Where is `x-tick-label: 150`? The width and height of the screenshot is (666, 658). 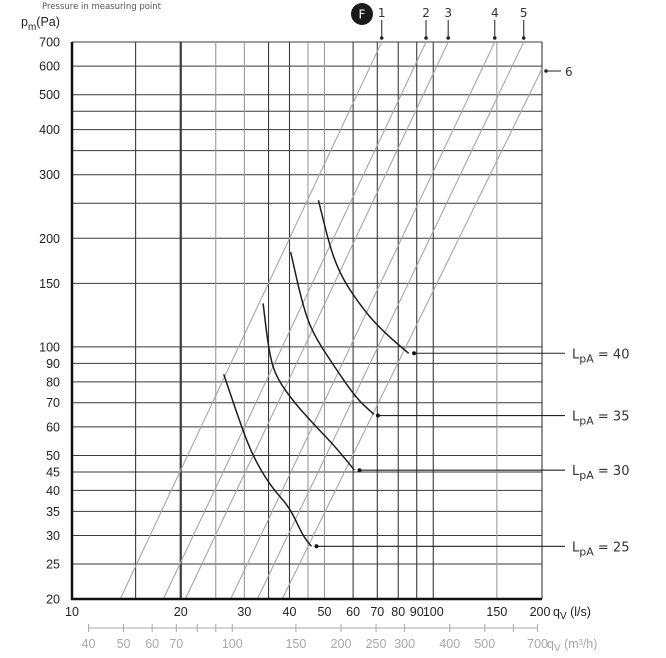 x-tick-label: 150 is located at coordinates (496, 612).